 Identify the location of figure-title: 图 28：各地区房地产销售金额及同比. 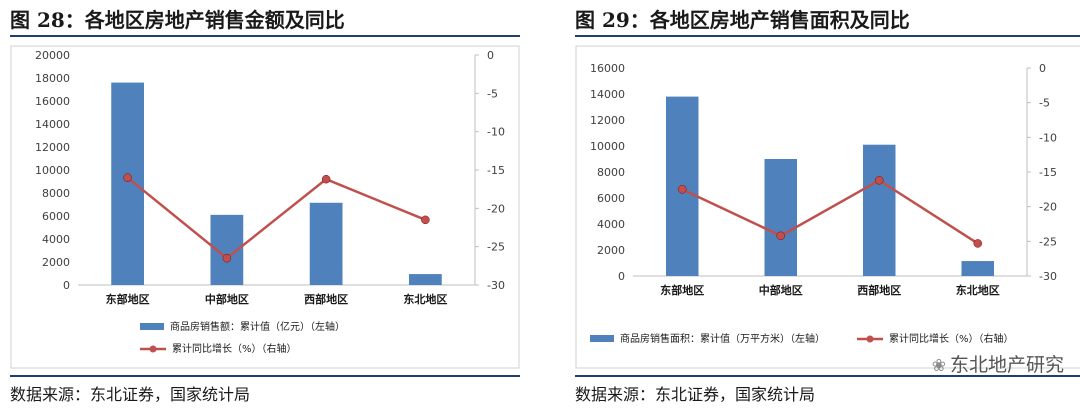
(177, 20).